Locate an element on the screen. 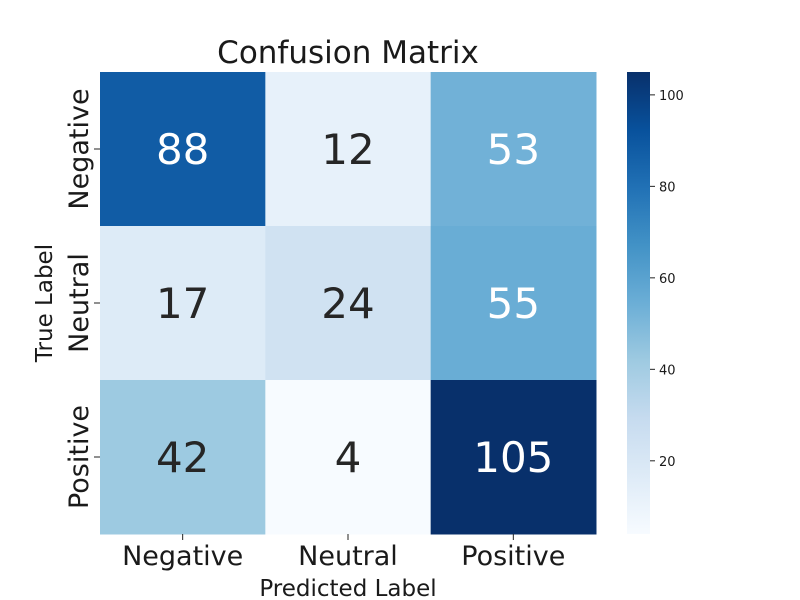 The image size is (800, 600). chart-title: Confusion Matrix is located at coordinates (348, 53).